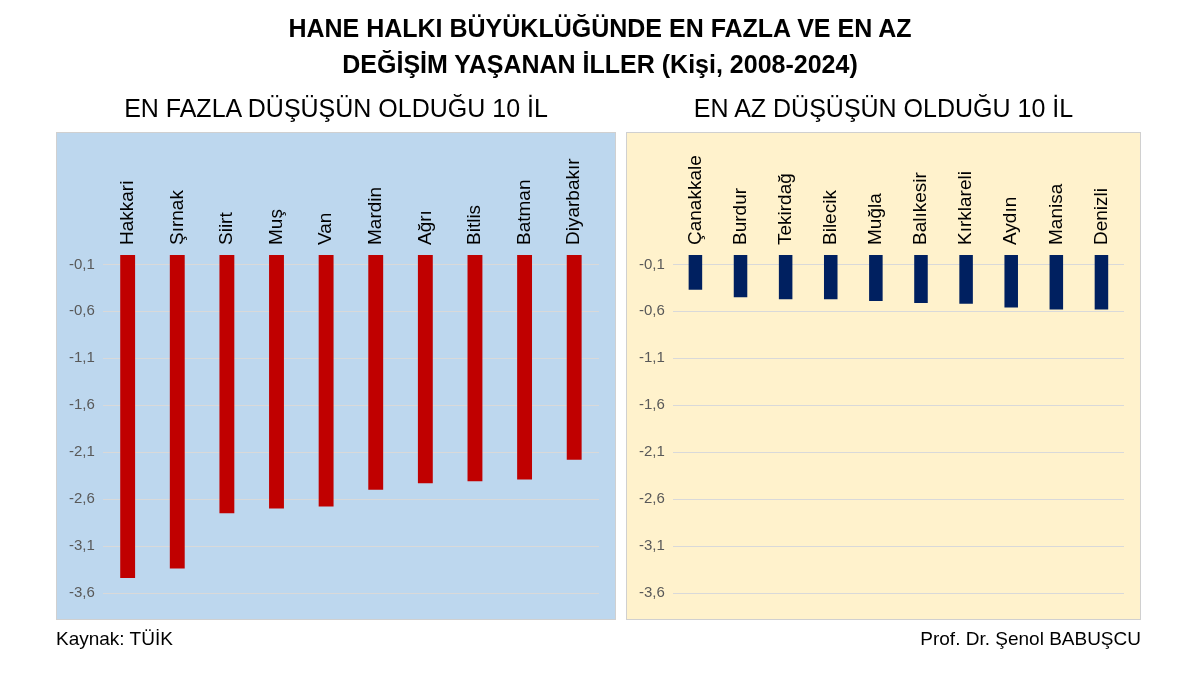 Image resolution: width=1200 pixels, height=675 pixels. What do you see at coordinates (600, 46) in the screenshot?
I see `chart-title: HANE HALKI BÜYÜKLÜĞÜNDE EN FAZLA VE EN AZ DEĞİŞİM YAŞANAN İLLER (Kişi, 2008-2024)` at bounding box center [600, 46].